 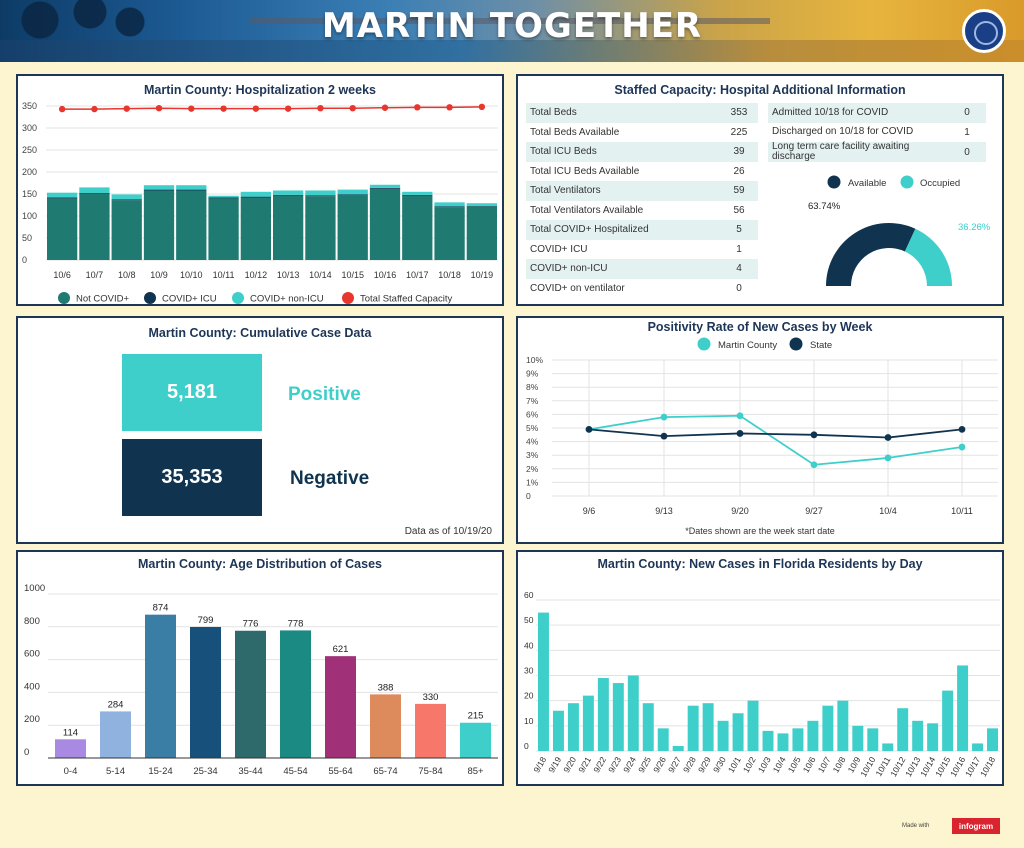 What do you see at coordinates (529, 595) in the screenshot?
I see `y-tick-label: 60` at bounding box center [529, 595].